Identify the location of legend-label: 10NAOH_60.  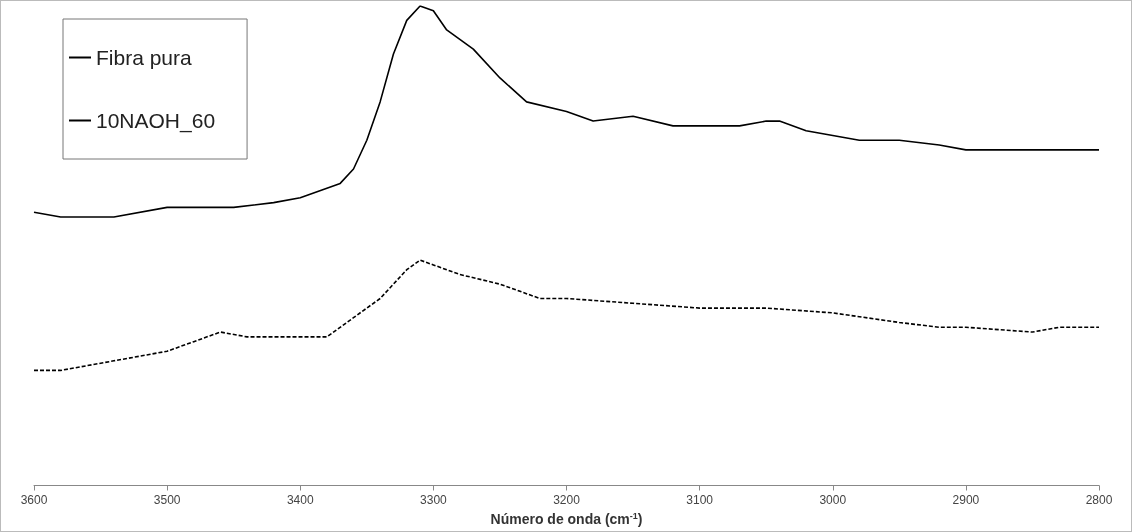
(156, 121).